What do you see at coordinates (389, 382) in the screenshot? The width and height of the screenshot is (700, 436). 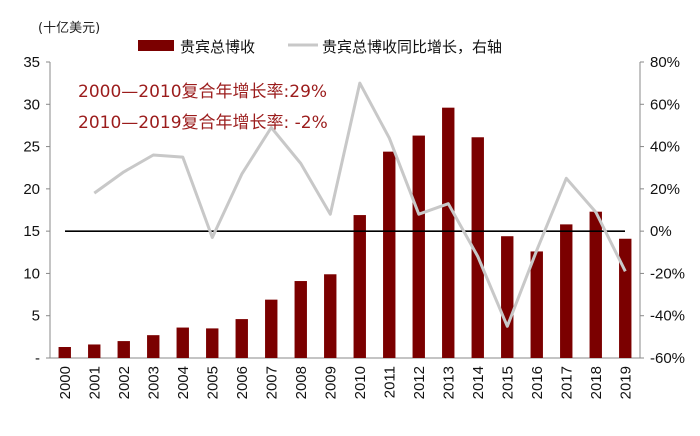 I see `x-tick-label: 2011` at bounding box center [389, 382].